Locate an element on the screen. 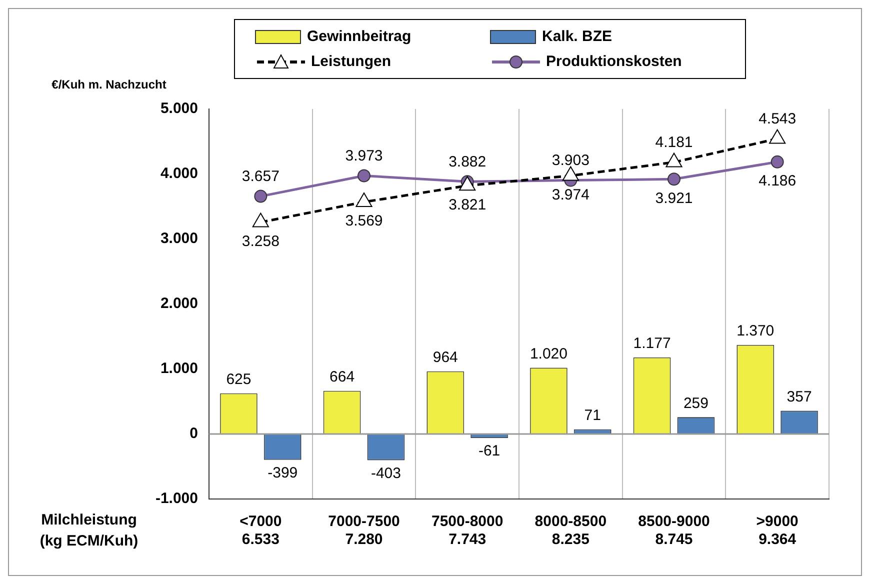 The width and height of the screenshot is (870, 584). data-label: 1.020 is located at coordinates (549, 353).